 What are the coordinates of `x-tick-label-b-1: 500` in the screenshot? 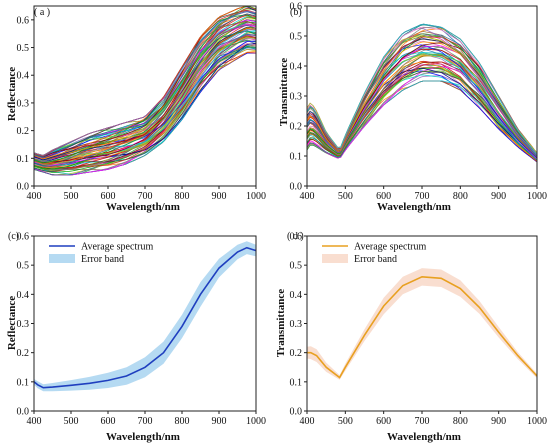 It's located at (345, 196).